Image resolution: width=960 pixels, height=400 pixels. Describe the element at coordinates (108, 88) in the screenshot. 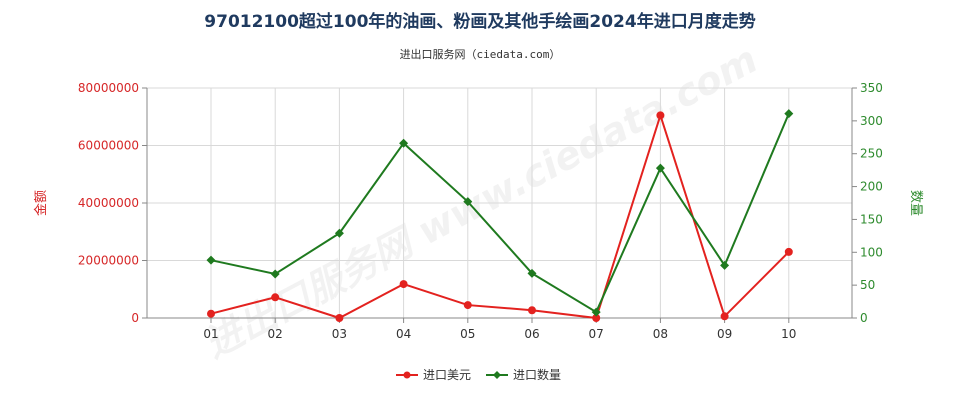

I see `left-tick-label: 80000000` at that location.